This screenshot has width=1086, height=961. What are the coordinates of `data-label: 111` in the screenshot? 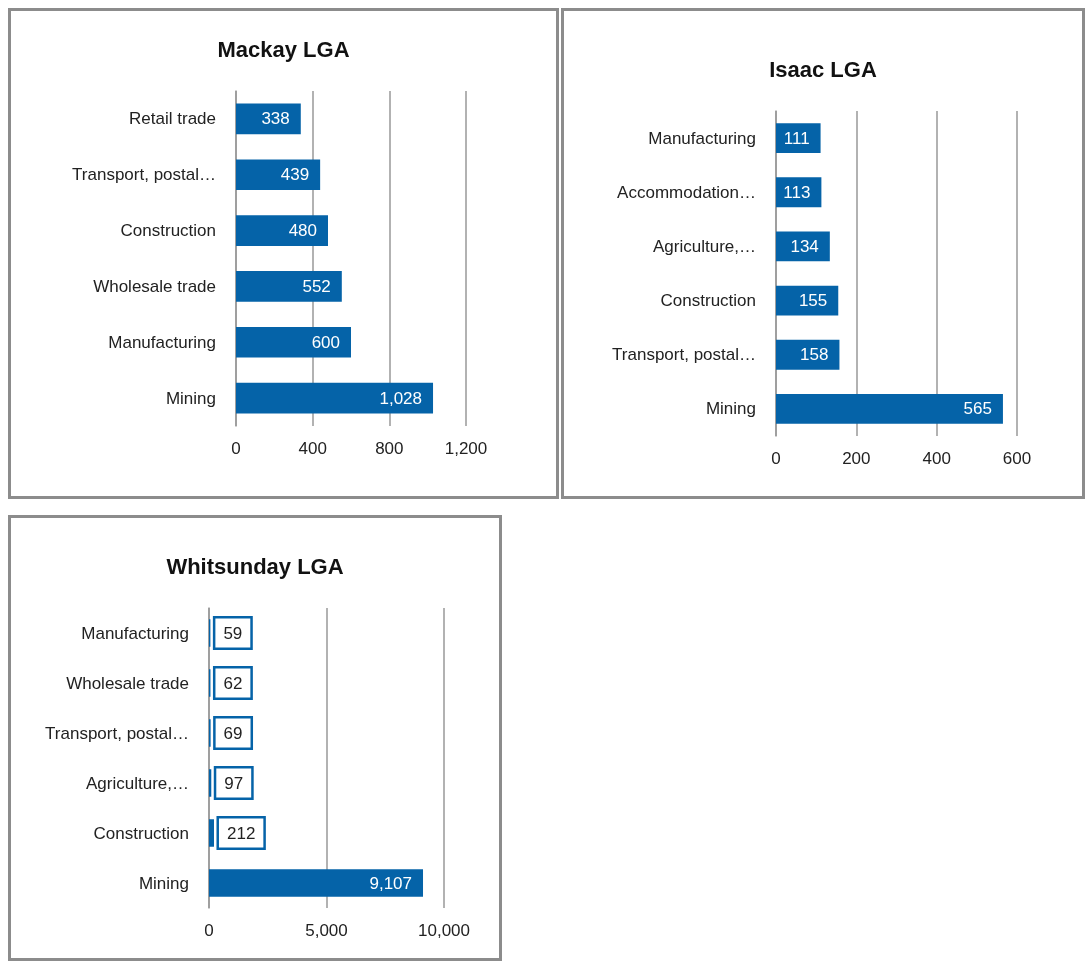 It's located at (796, 138).